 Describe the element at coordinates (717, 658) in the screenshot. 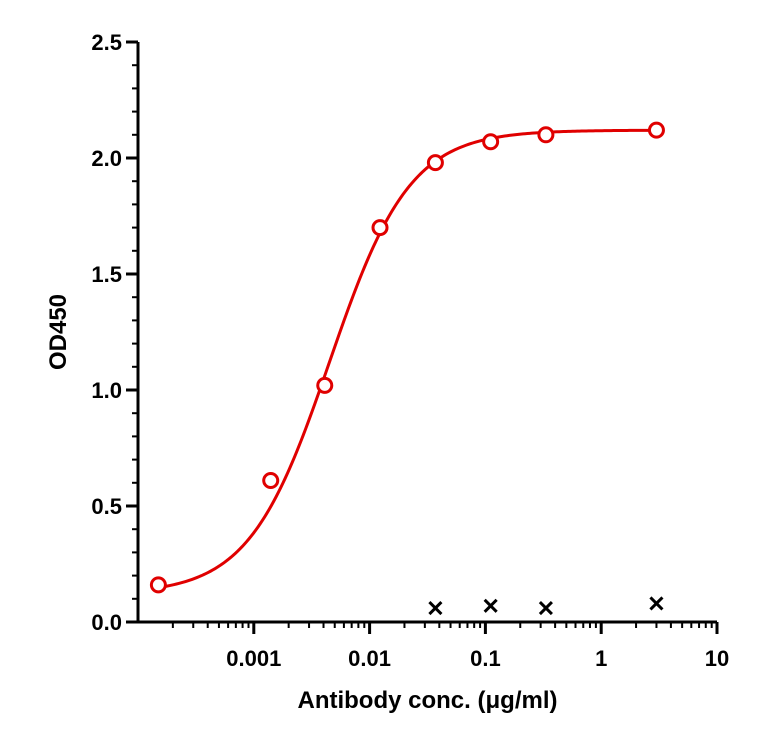

I see `x-tick-label: 10` at that location.